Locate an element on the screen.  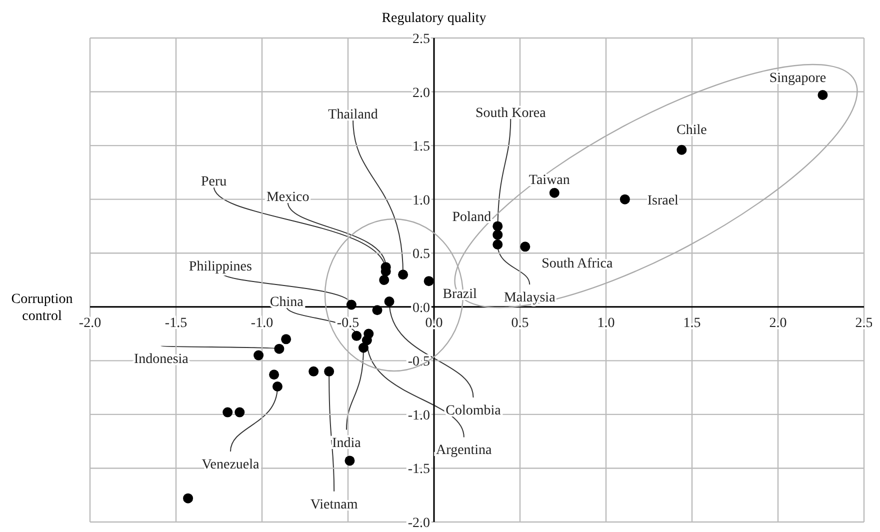
y-tick-label: 1.5 is located at coordinates (421, 147).